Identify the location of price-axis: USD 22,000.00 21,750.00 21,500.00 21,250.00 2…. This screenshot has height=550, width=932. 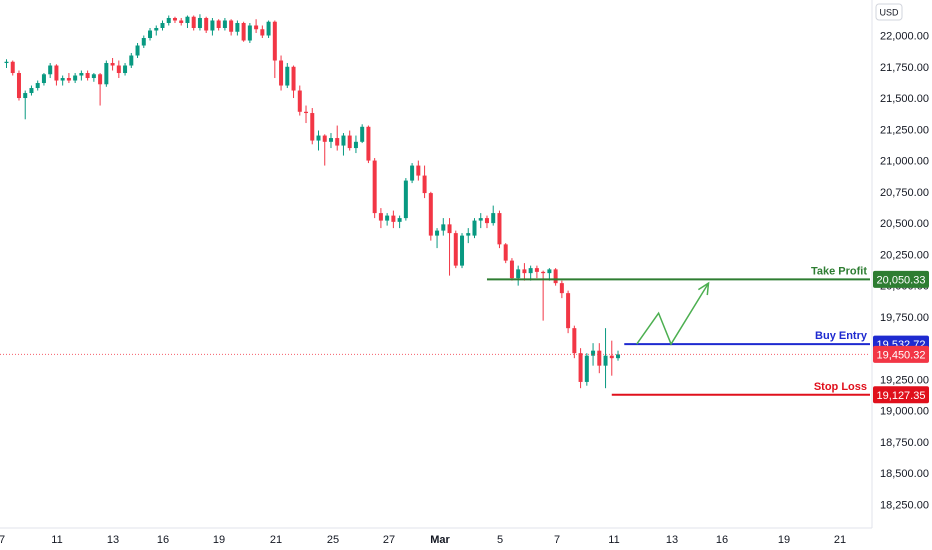
(900, 264).